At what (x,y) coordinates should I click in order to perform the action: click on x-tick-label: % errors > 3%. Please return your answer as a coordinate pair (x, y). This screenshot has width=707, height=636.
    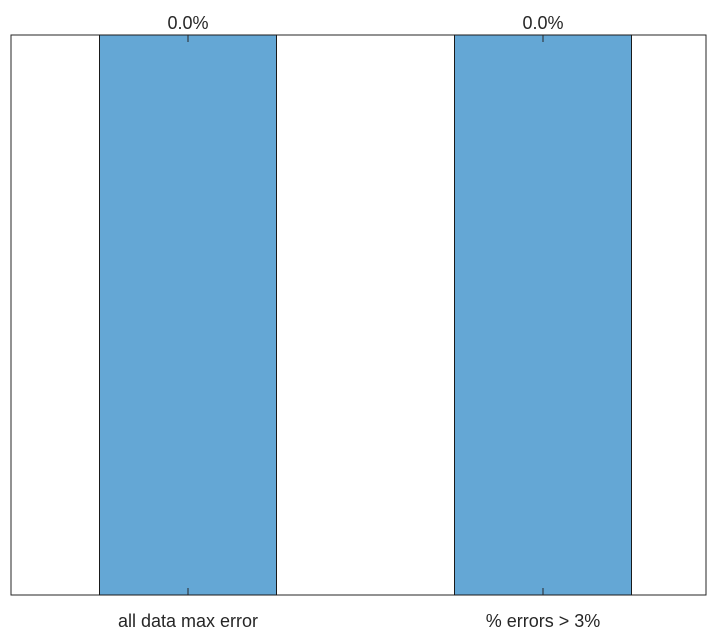
    Looking at the image, I should click on (543, 621).